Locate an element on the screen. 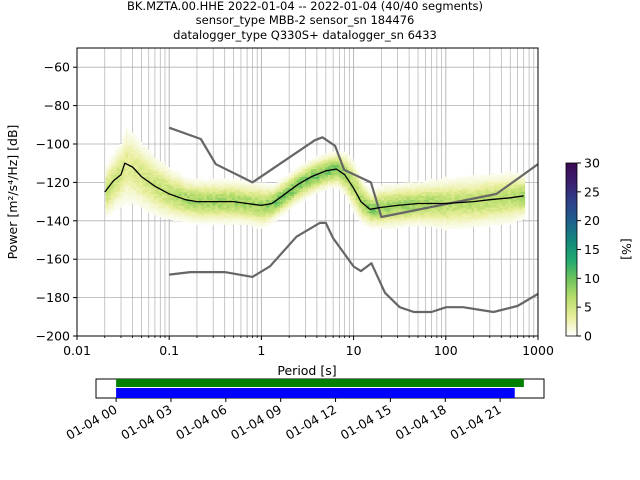  x-tick-label: 0.01 is located at coordinates (77, 350).